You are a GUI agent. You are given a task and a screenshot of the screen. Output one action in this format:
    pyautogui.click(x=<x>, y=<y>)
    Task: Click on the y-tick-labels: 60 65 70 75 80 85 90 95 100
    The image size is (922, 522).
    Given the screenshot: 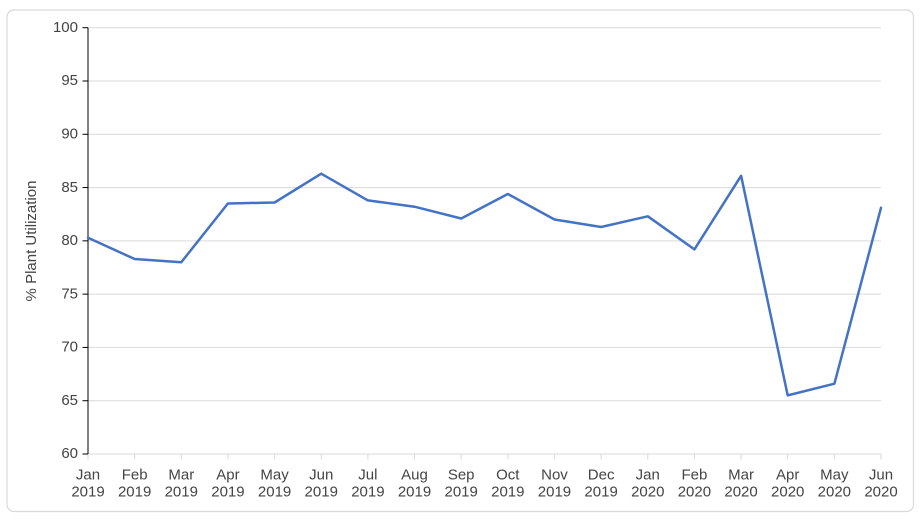 What is the action you would take?
    pyautogui.click(x=65, y=240)
    